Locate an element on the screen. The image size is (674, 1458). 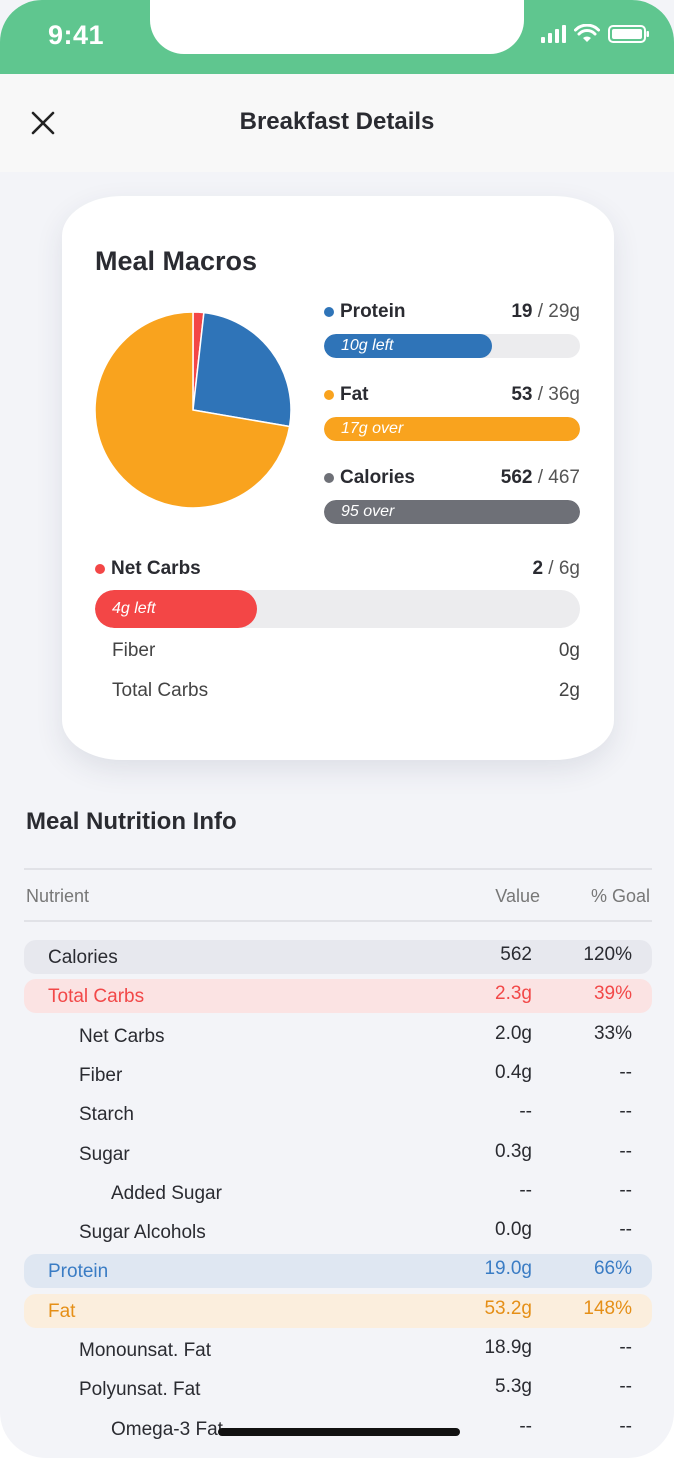
protein-label: Protein is located at coordinates (373, 311).